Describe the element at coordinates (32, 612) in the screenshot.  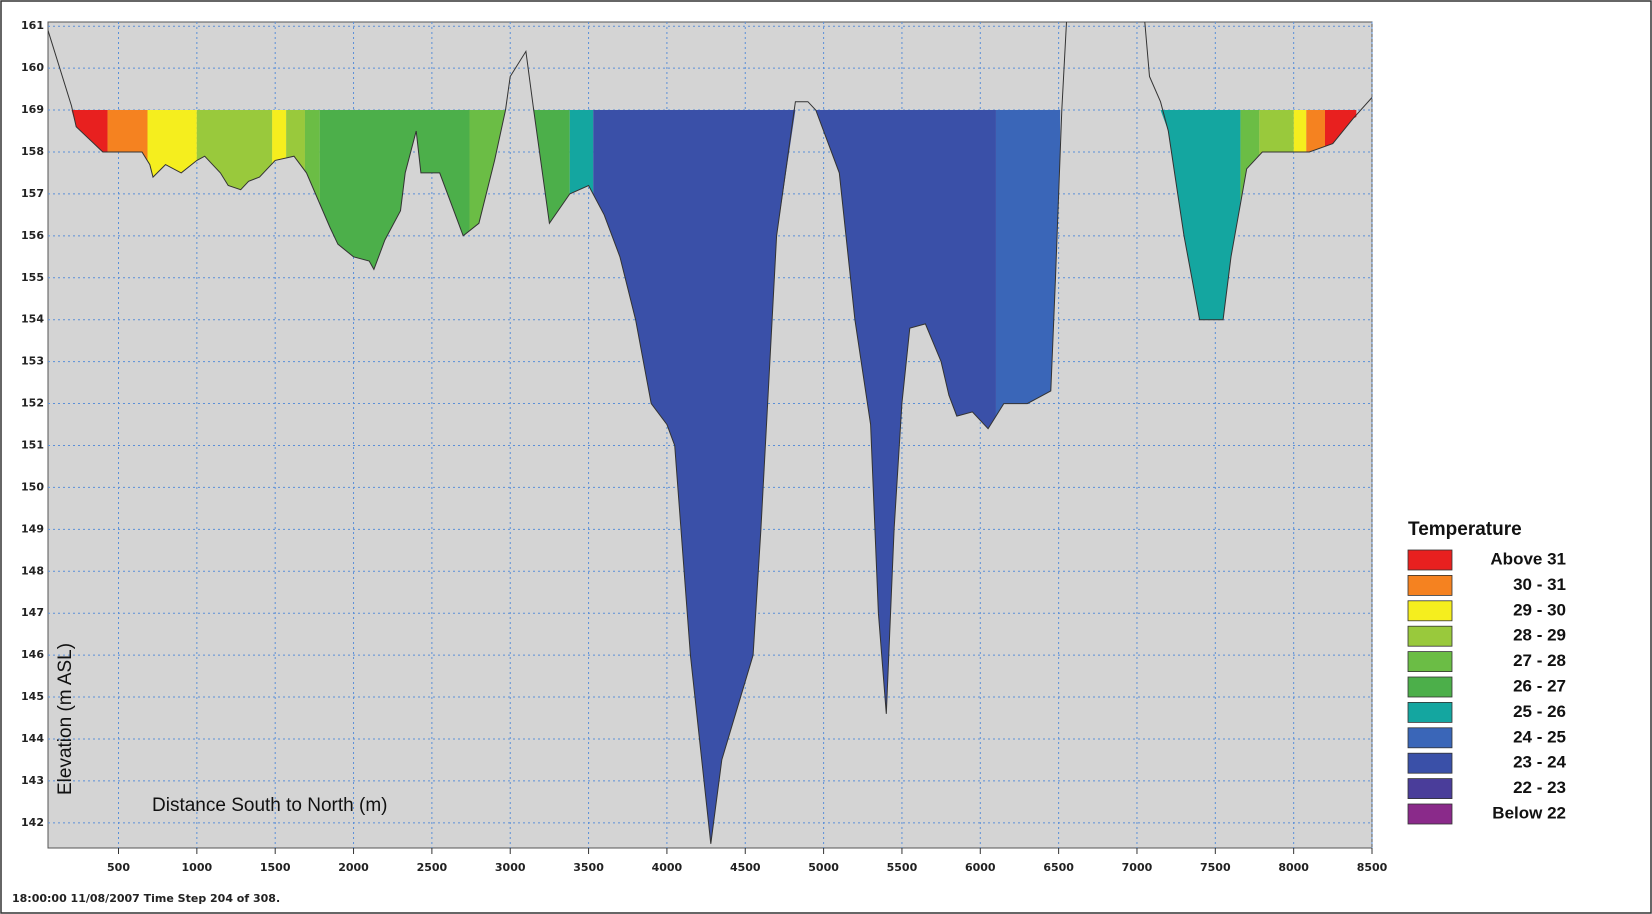
I see `y-tick-label: 147` at that location.